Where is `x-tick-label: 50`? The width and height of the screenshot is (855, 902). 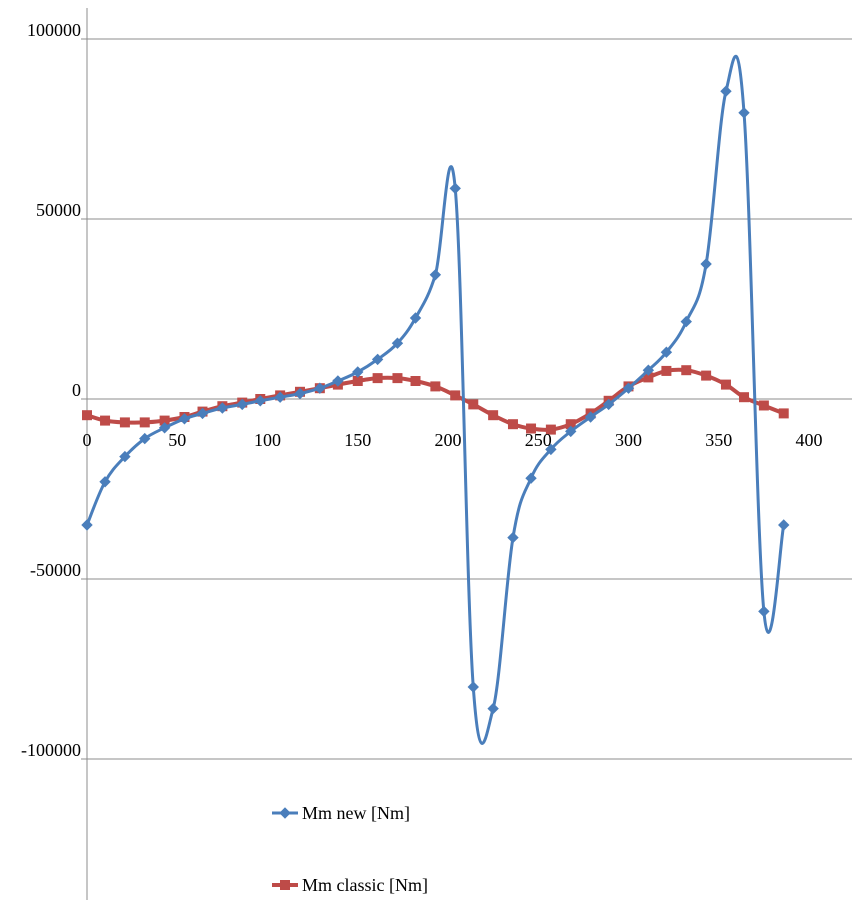
x-tick-label: 50 is located at coordinates (177, 440).